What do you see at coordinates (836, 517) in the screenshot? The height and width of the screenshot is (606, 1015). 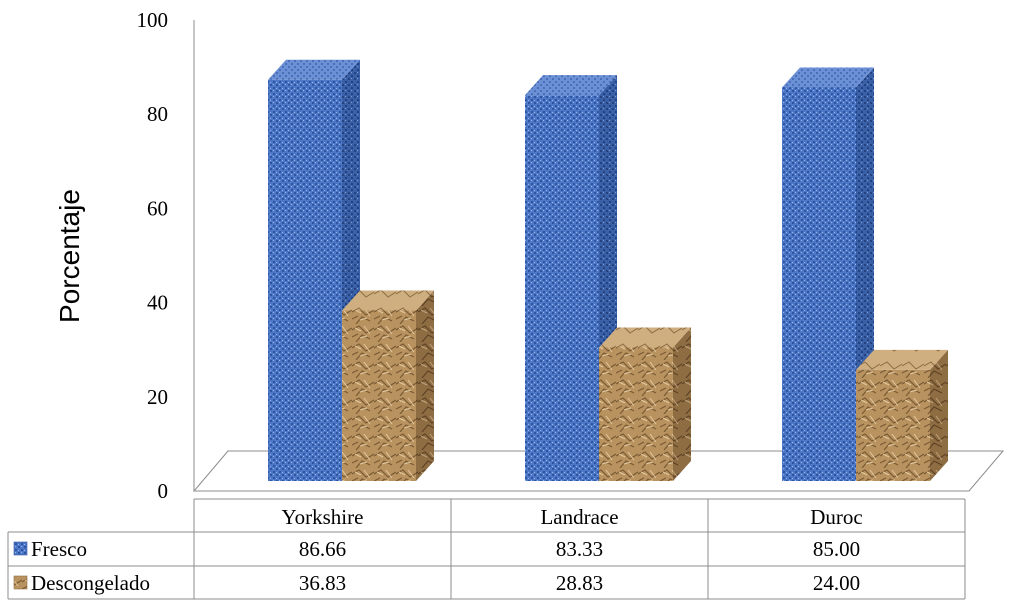 I see `table-header-cell: Duroc` at bounding box center [836, 517].